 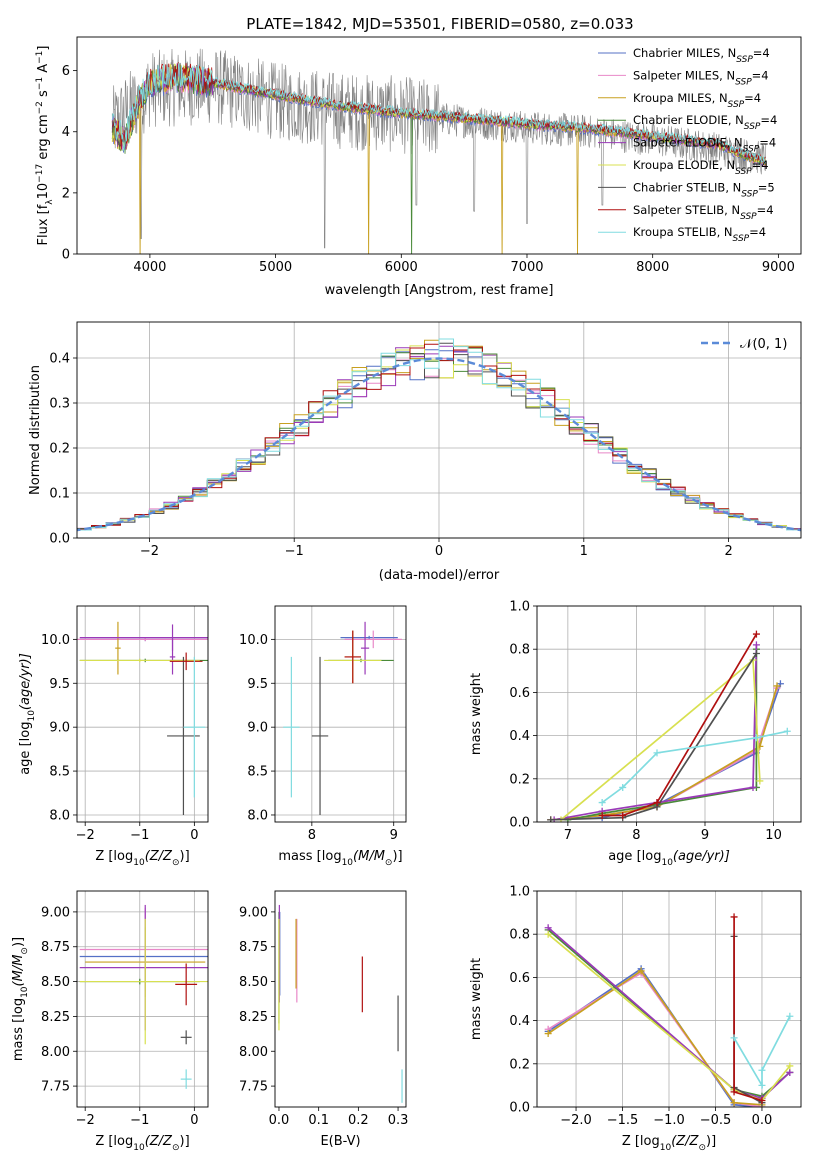 I want to click on weight-vs-age-frame, so click(x=669, y=714).